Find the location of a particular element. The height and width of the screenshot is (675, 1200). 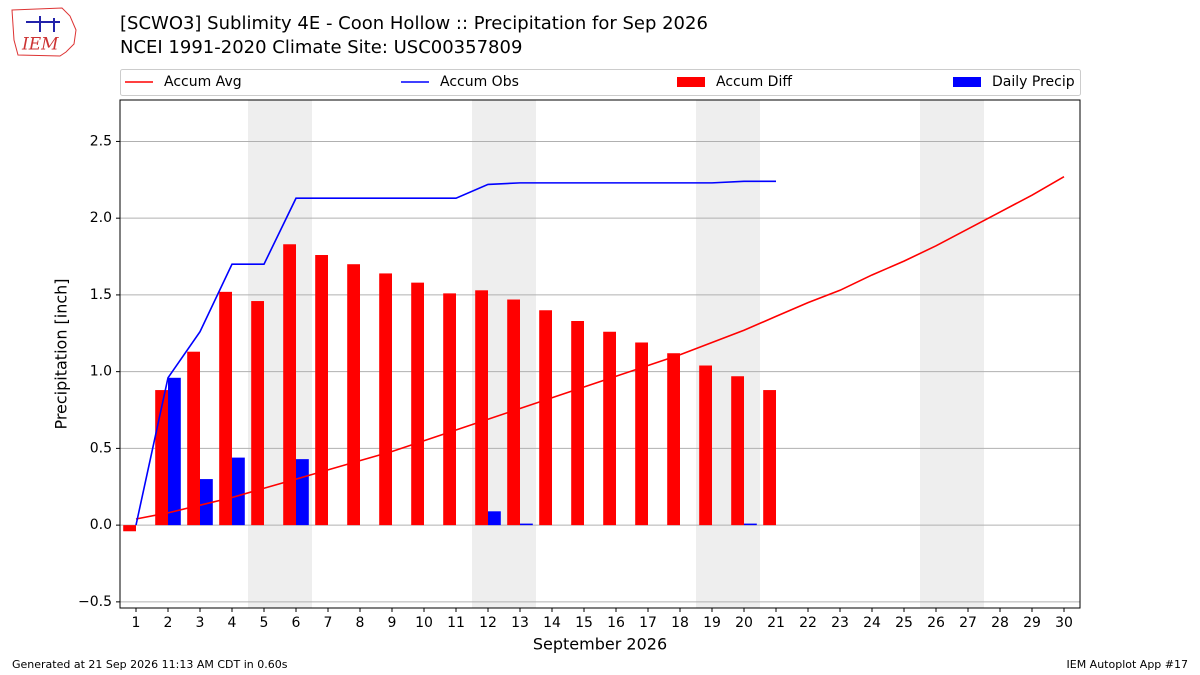

x-tick-label: 23 is located at coordinates (840, 623).